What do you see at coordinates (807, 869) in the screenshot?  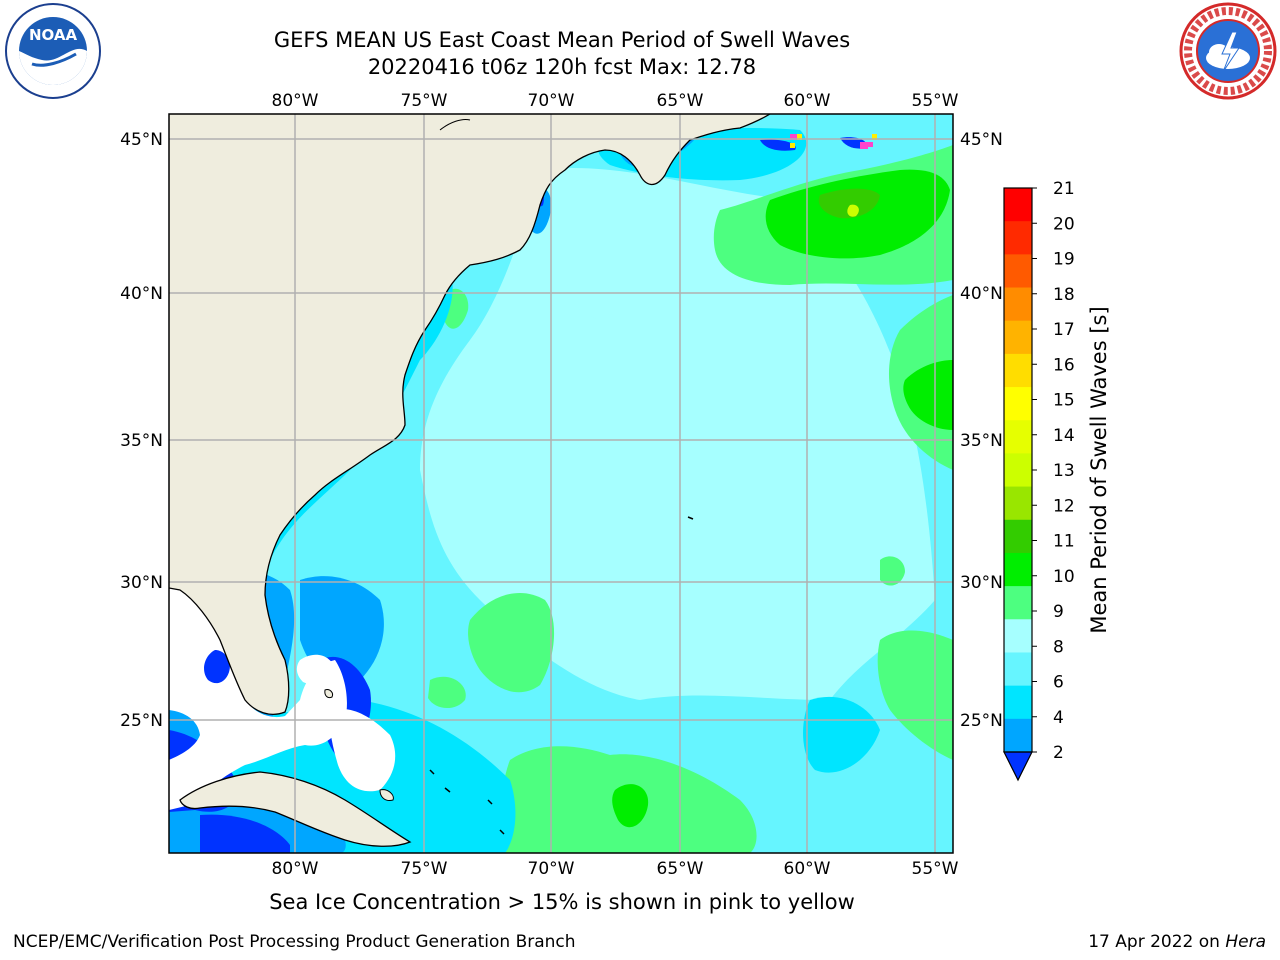 I see `lon-label-bottom: 60°W` at bounding box center [807, 869].